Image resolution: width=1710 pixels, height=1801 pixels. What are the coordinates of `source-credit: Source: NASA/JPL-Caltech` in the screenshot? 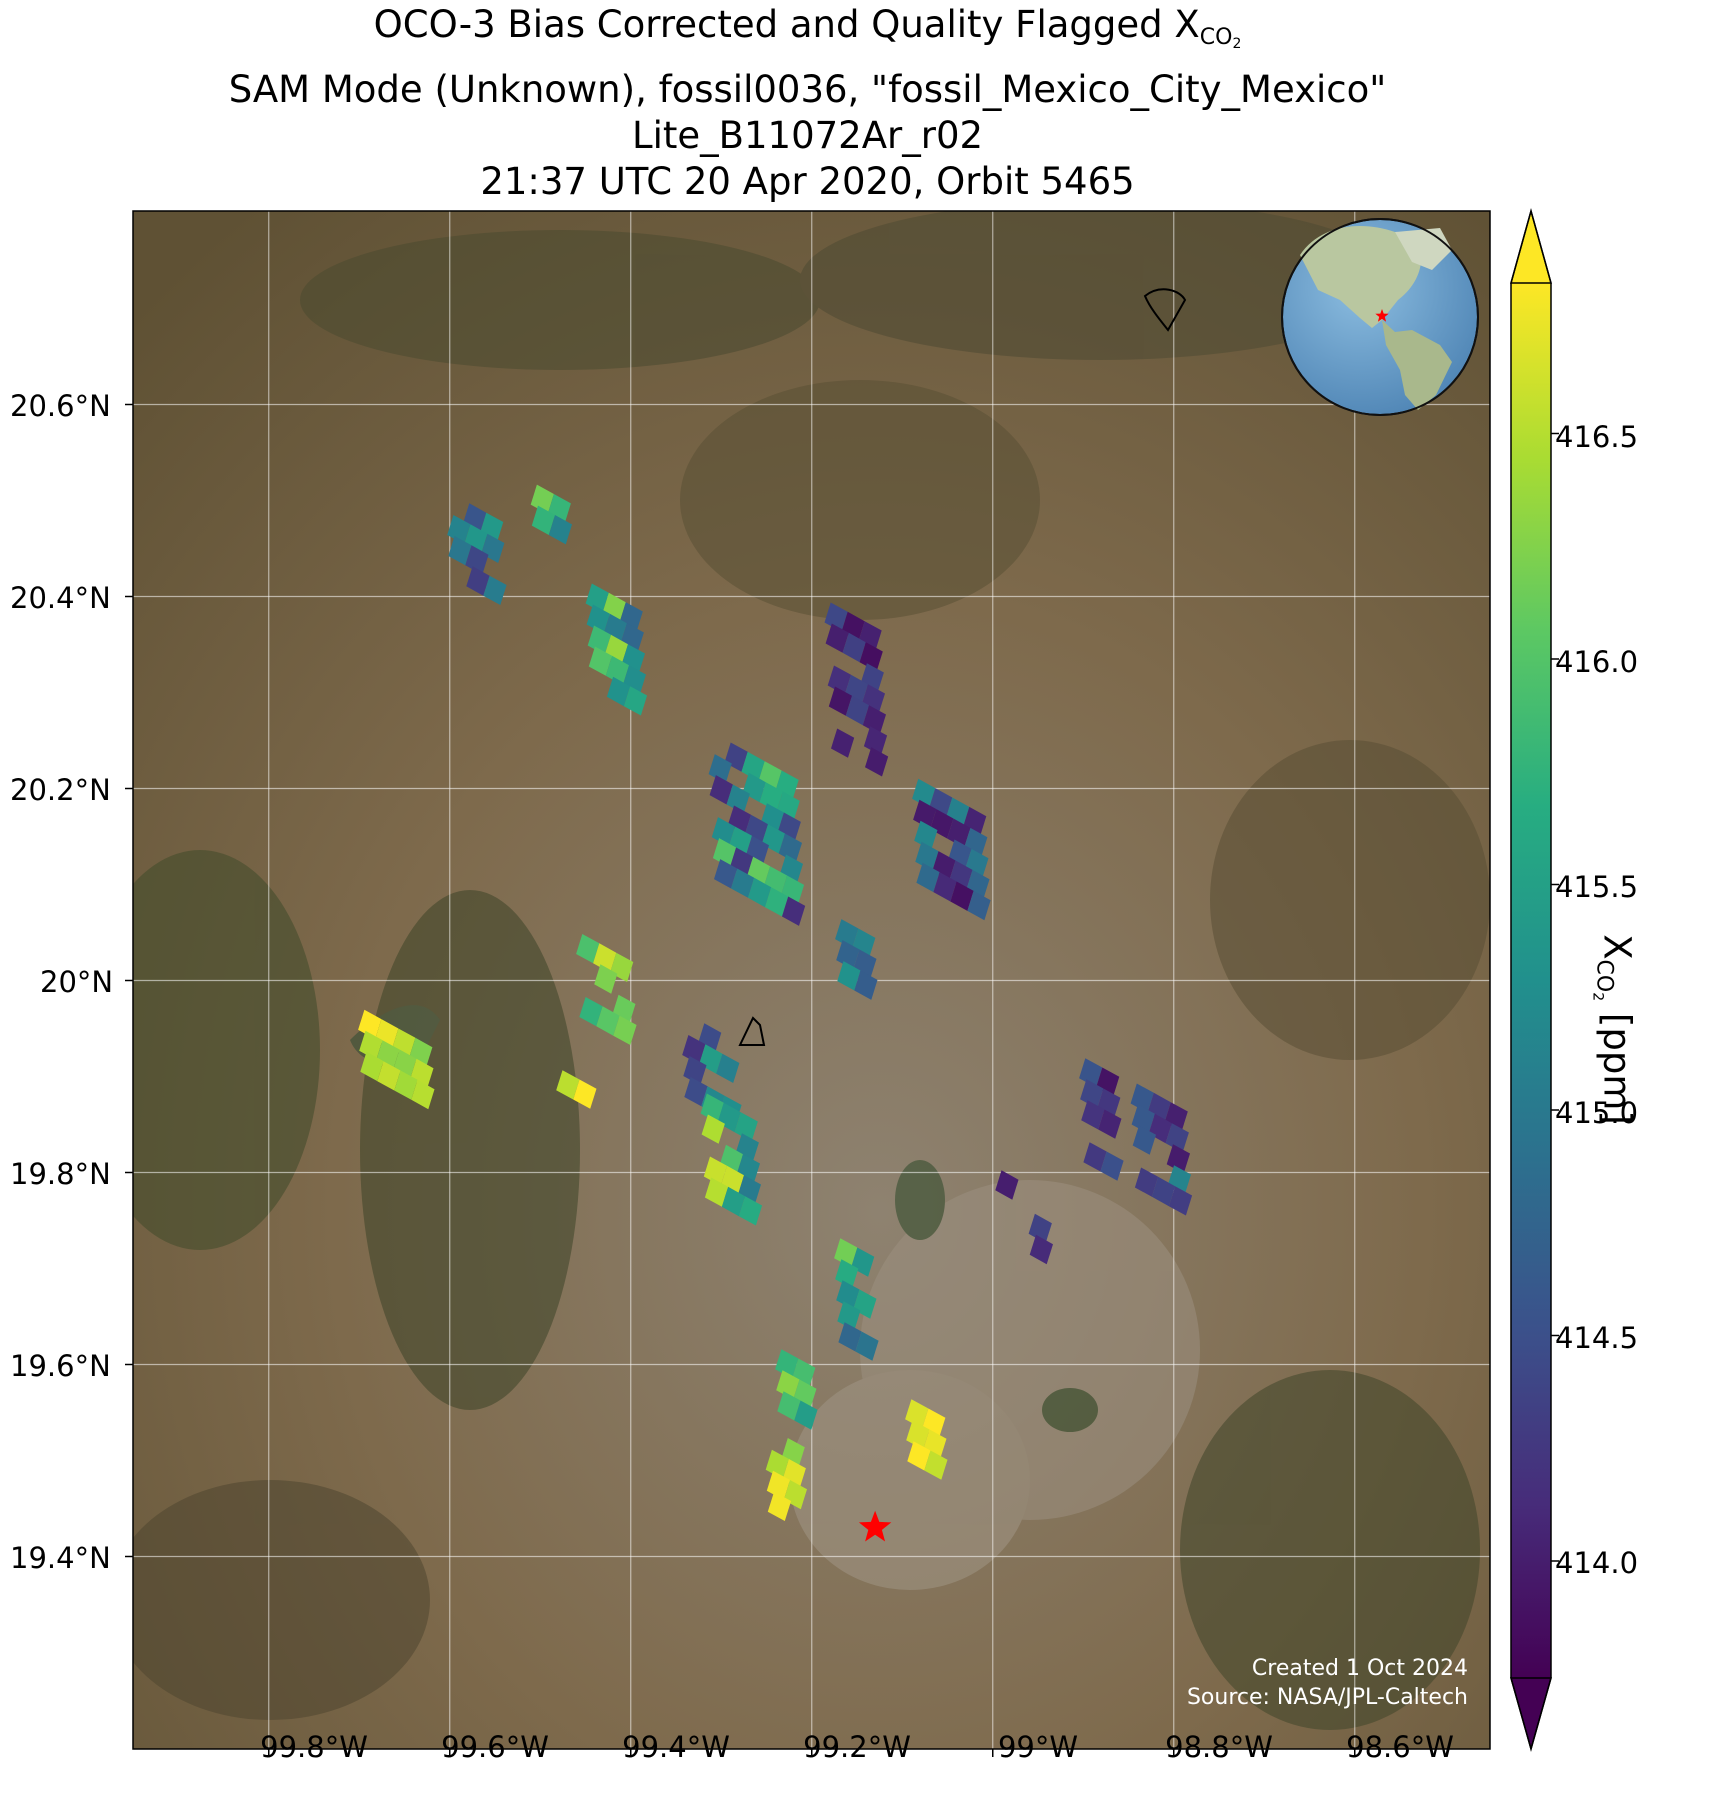 It's located at (1327, 1697).